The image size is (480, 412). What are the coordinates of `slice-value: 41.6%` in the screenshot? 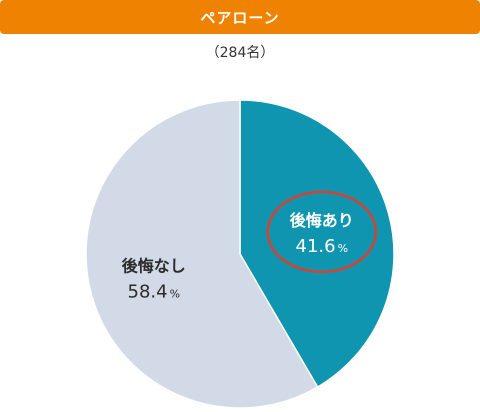 It's located at (322, 246).